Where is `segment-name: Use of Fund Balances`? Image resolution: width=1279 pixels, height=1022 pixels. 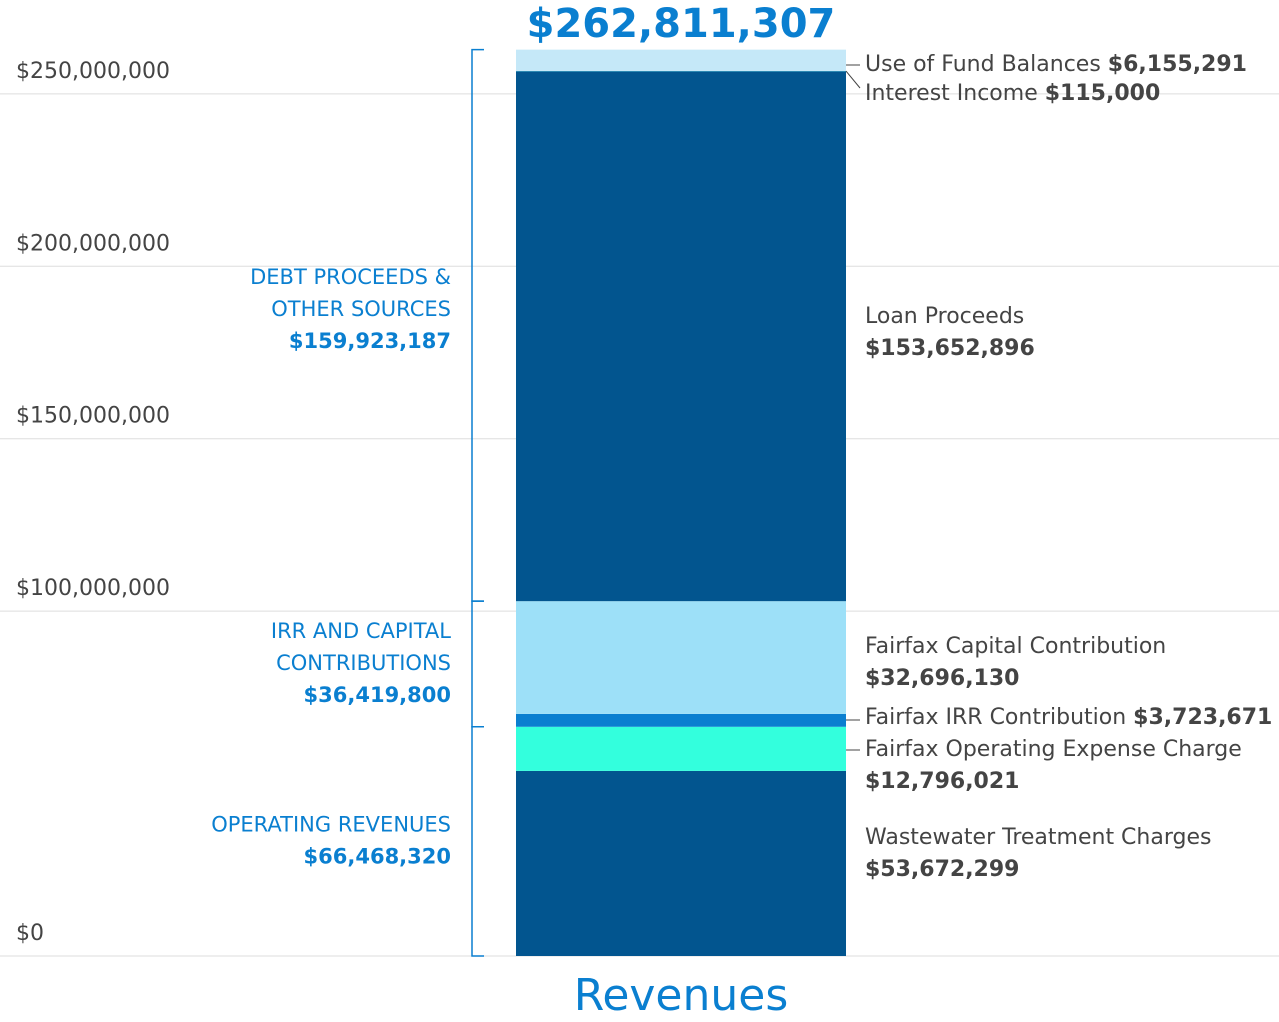
segment-name: Use of Fund Balances is located at coordinates (983, 64).